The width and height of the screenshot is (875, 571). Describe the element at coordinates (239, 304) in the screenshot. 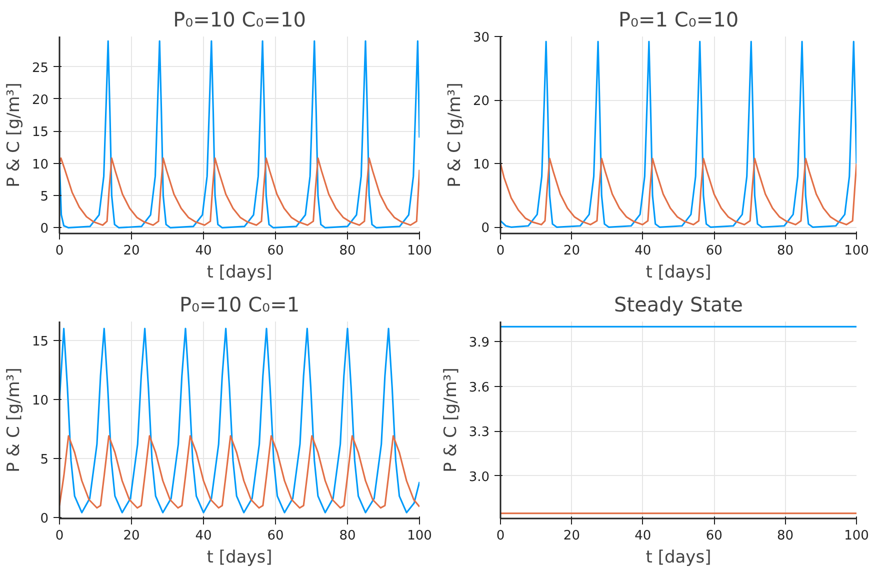

I see `chart-title: P₀=10 C₀=1` at that location.